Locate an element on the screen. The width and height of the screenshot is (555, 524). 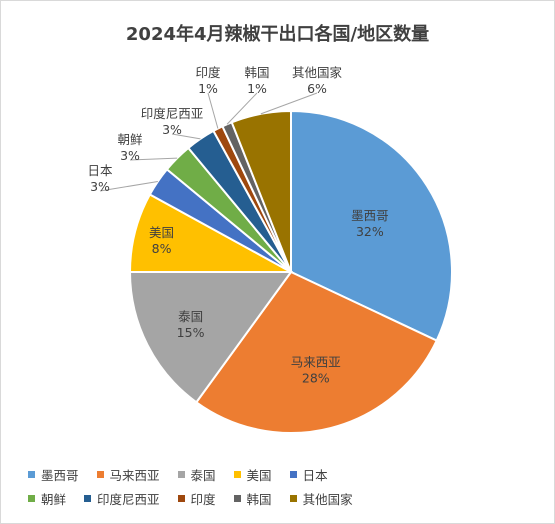
chart-title: 2024年4月辣椒干出口各国/地区数量 is located at coordinates (277, 34).